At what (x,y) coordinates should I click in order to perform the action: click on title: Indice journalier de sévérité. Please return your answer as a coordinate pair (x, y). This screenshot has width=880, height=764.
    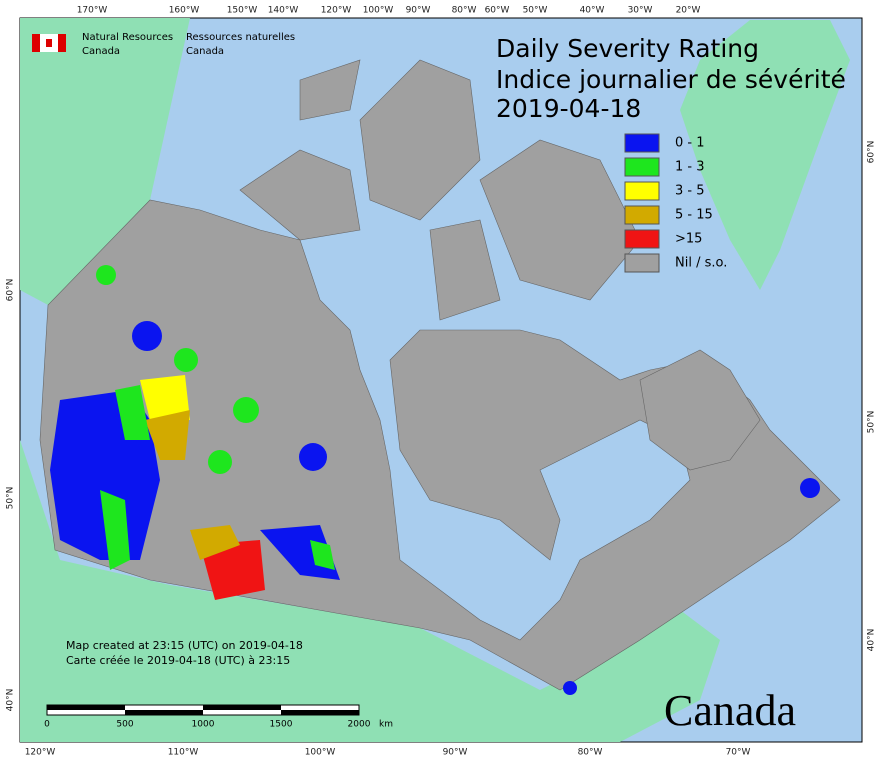
    Looking at the image, I should click on (671, 79).